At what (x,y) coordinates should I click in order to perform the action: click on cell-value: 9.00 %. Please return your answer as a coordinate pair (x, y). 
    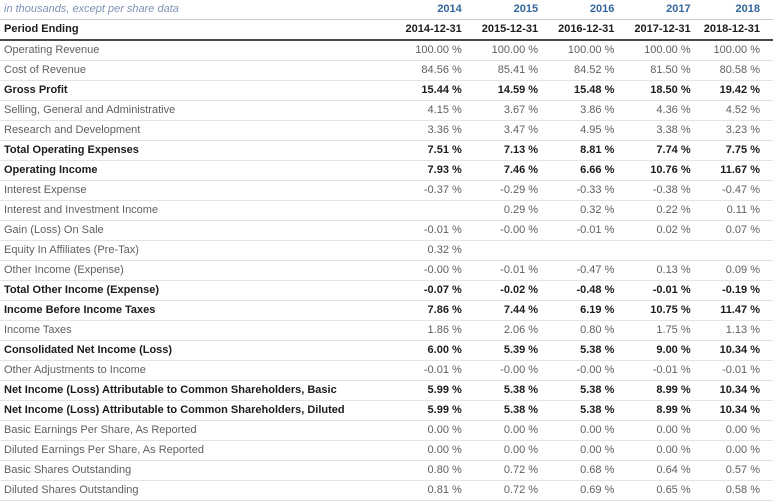
    Looking at the image, I should click on (658, 350).